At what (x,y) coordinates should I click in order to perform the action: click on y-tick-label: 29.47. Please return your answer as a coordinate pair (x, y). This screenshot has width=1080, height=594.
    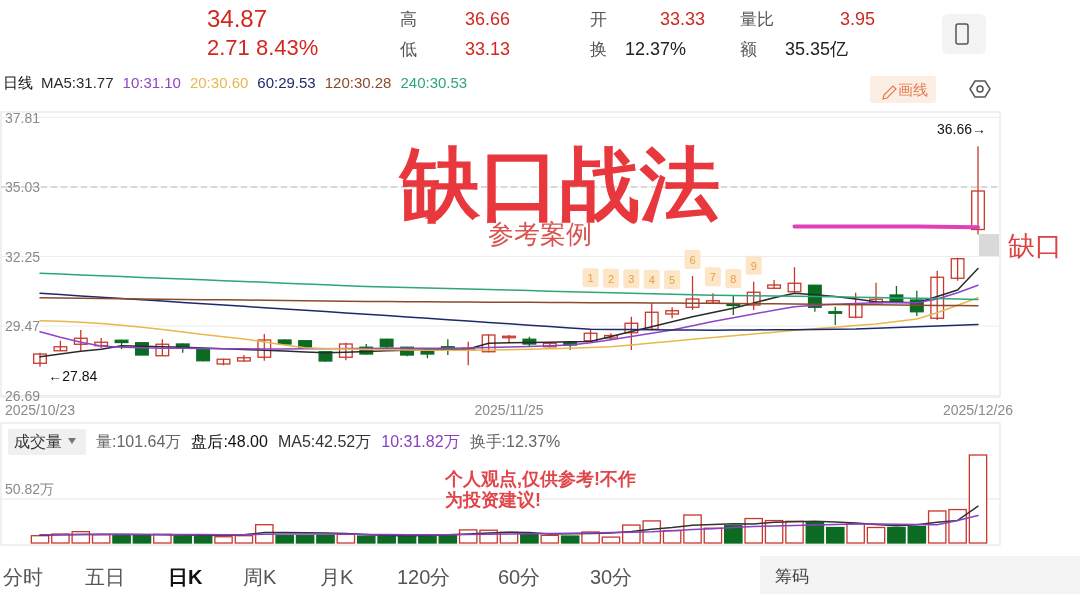
    Looking at the image, I should click on (23, 326).